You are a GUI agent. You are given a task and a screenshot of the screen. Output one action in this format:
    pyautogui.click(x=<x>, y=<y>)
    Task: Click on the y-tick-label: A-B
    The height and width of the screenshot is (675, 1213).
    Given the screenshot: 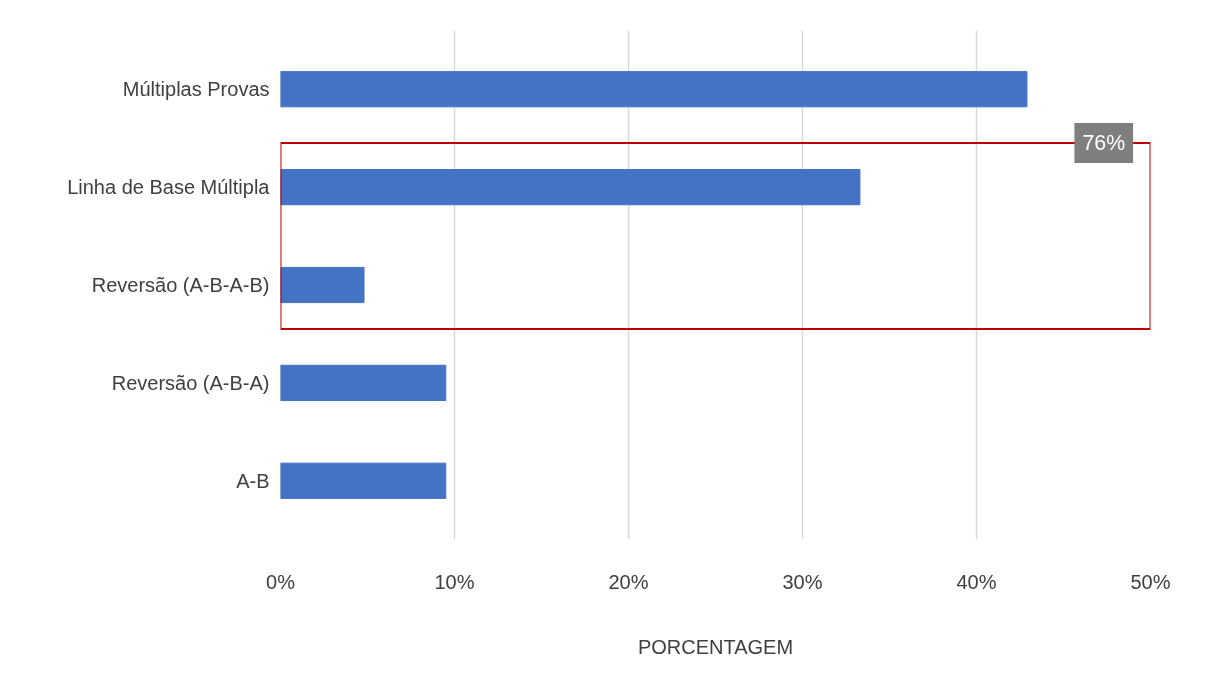 What is the action you would take?
    pyautogui.click(x=253, y=480)
    